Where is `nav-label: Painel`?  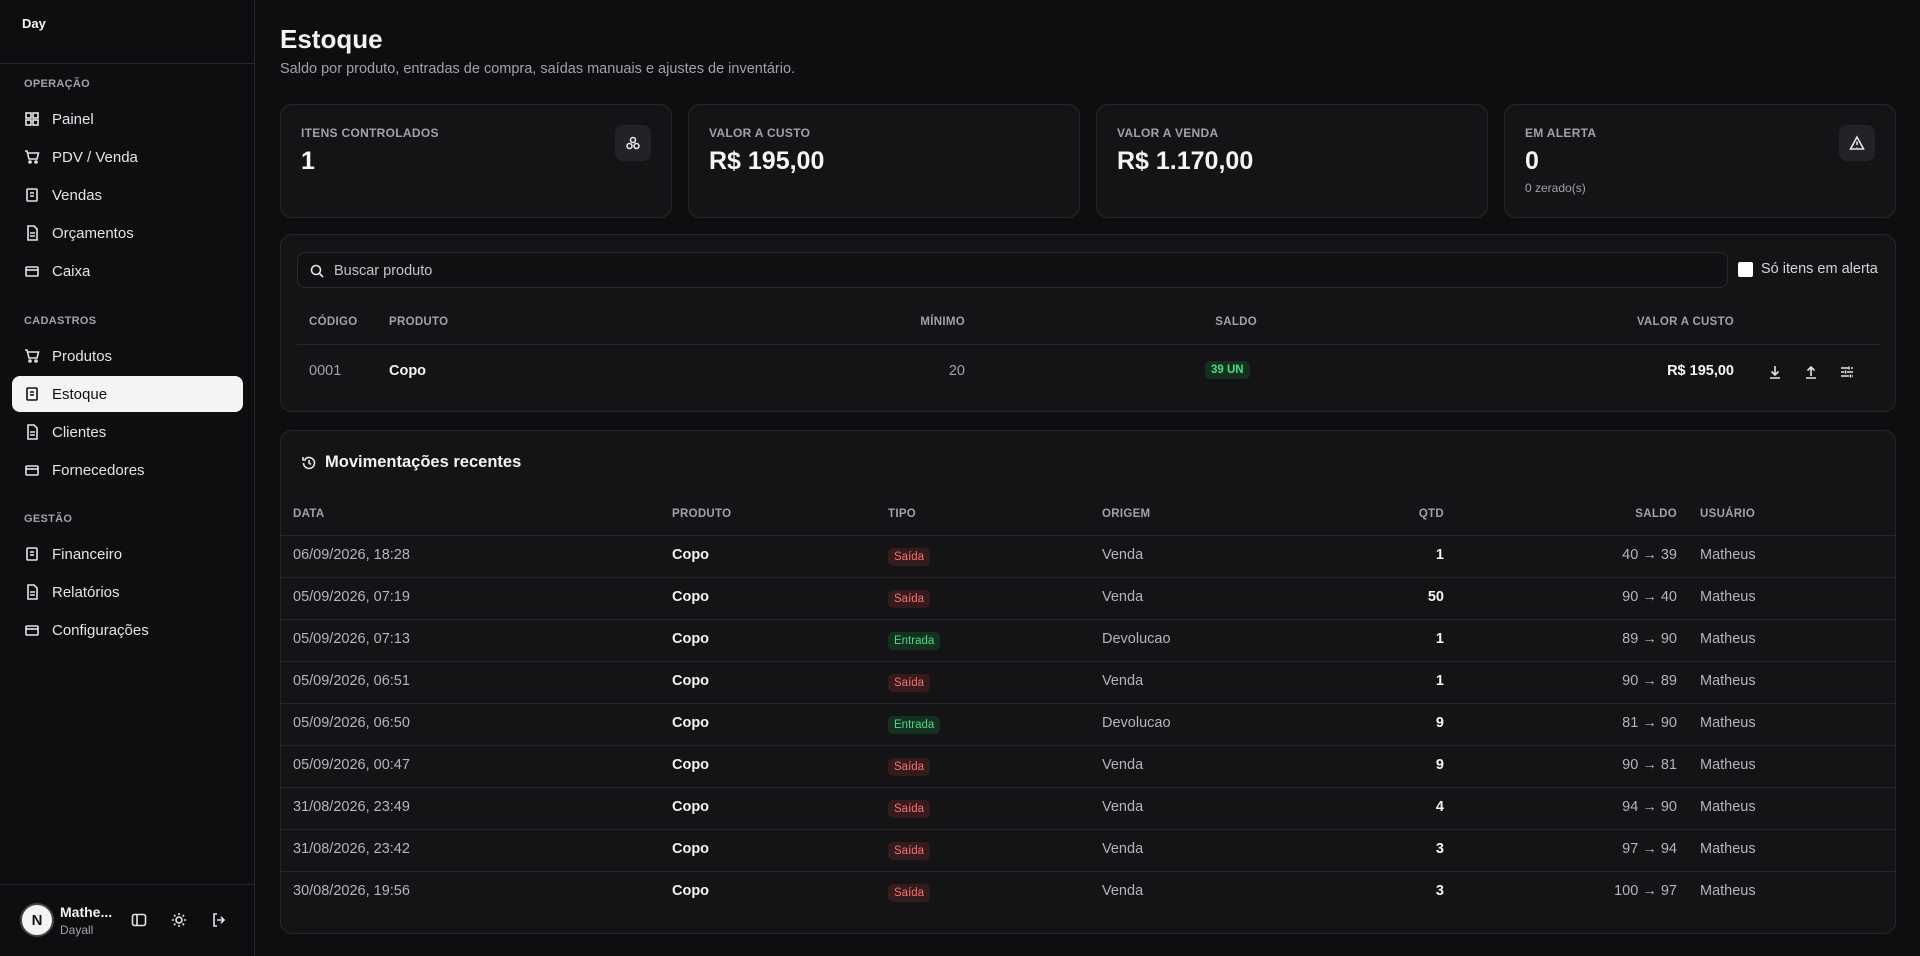
nav-label: Painel is located at coordinates (73, 119).